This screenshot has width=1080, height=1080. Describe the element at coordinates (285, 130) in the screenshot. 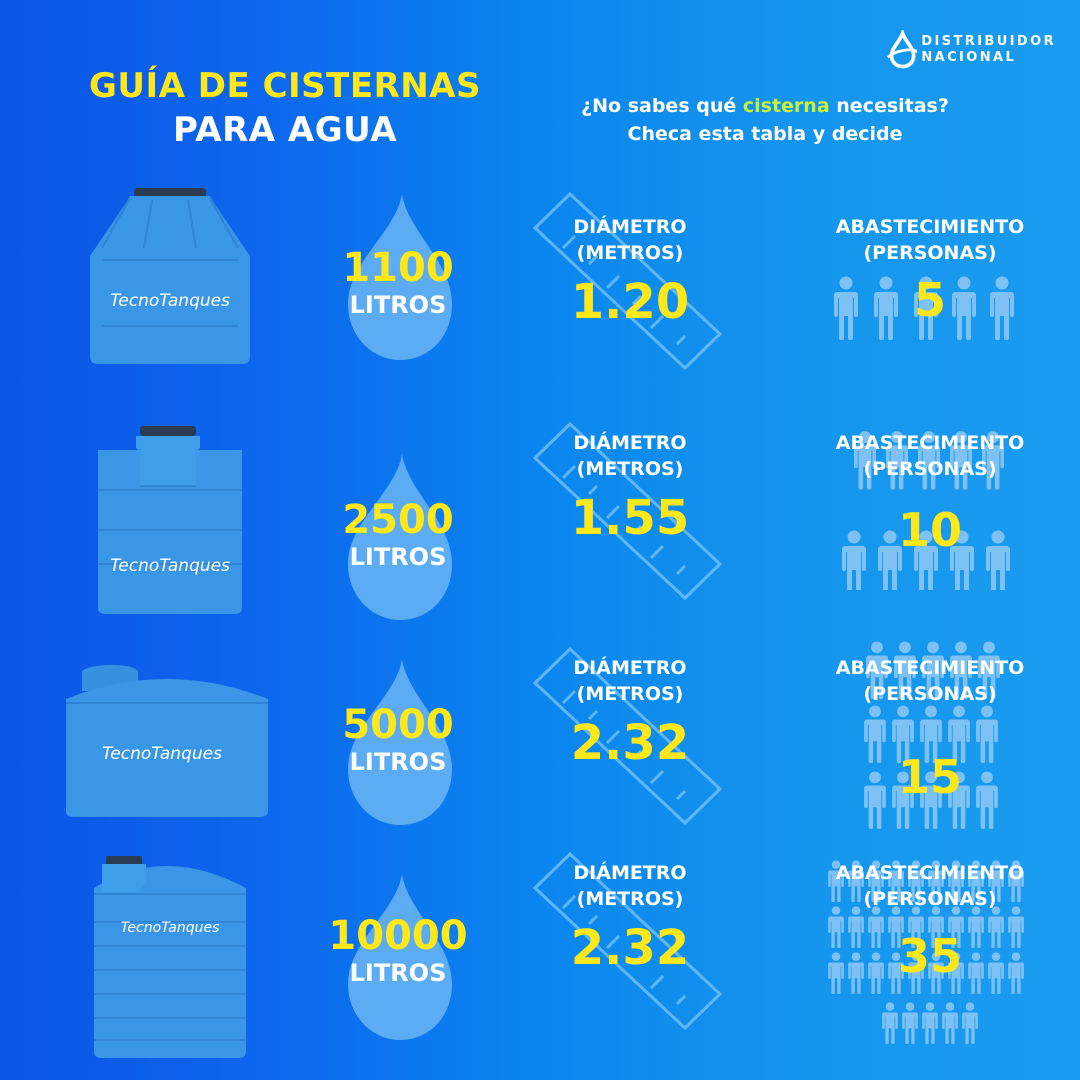

I see `title-line2: PARA AGUA` at that location.